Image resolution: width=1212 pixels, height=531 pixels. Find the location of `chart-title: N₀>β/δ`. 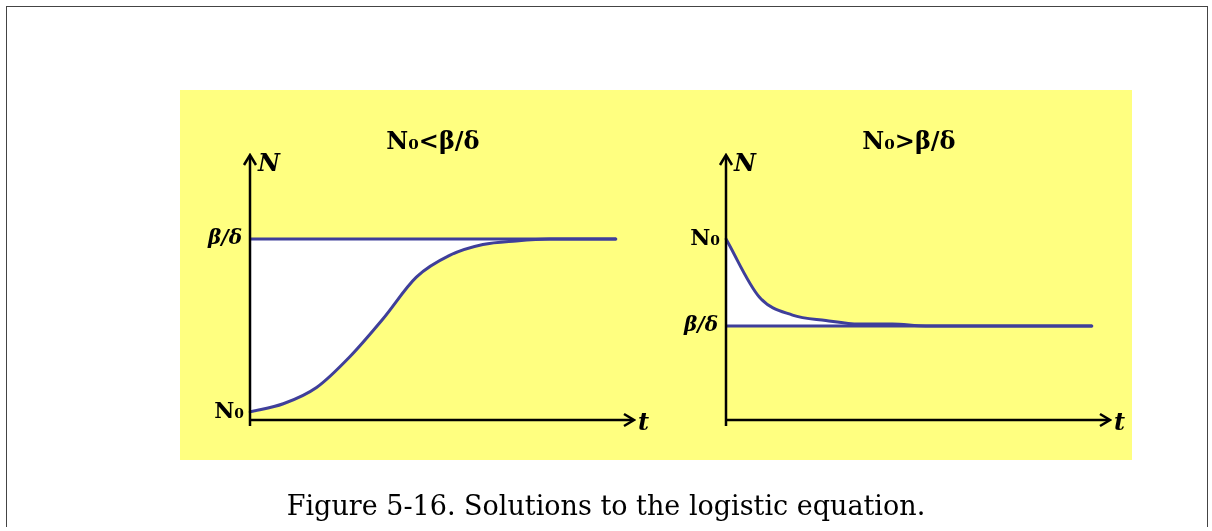

chart-title: N₀>β/δ is located at coordinates (909, 140).